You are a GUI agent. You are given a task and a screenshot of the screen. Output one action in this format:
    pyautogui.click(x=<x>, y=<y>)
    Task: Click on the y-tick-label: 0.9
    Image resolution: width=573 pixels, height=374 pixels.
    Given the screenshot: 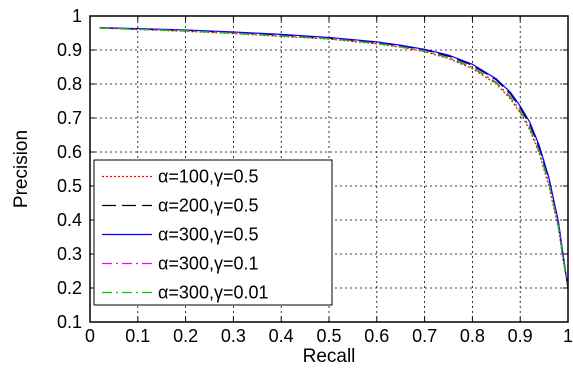 What is the action you would take?
    pyautogui.click(x=69, y=50)
    